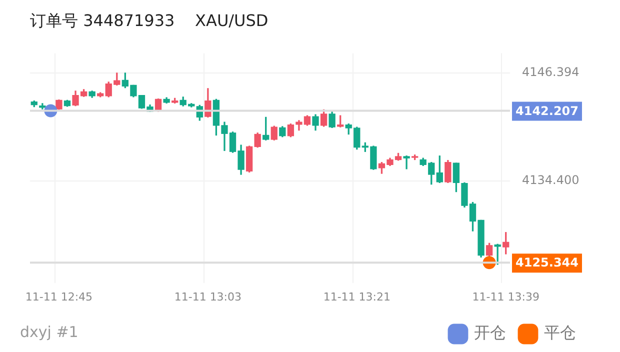  I want to click on ref-line-label: 4125.344, so click(547, 263).